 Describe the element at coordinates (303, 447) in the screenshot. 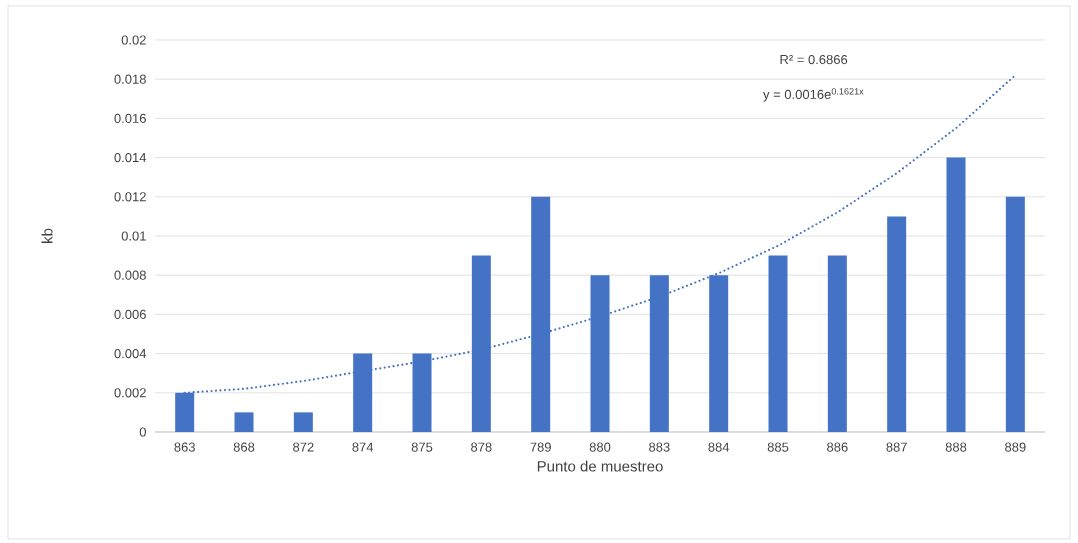

I see `x-tick-label: 872` at that location.